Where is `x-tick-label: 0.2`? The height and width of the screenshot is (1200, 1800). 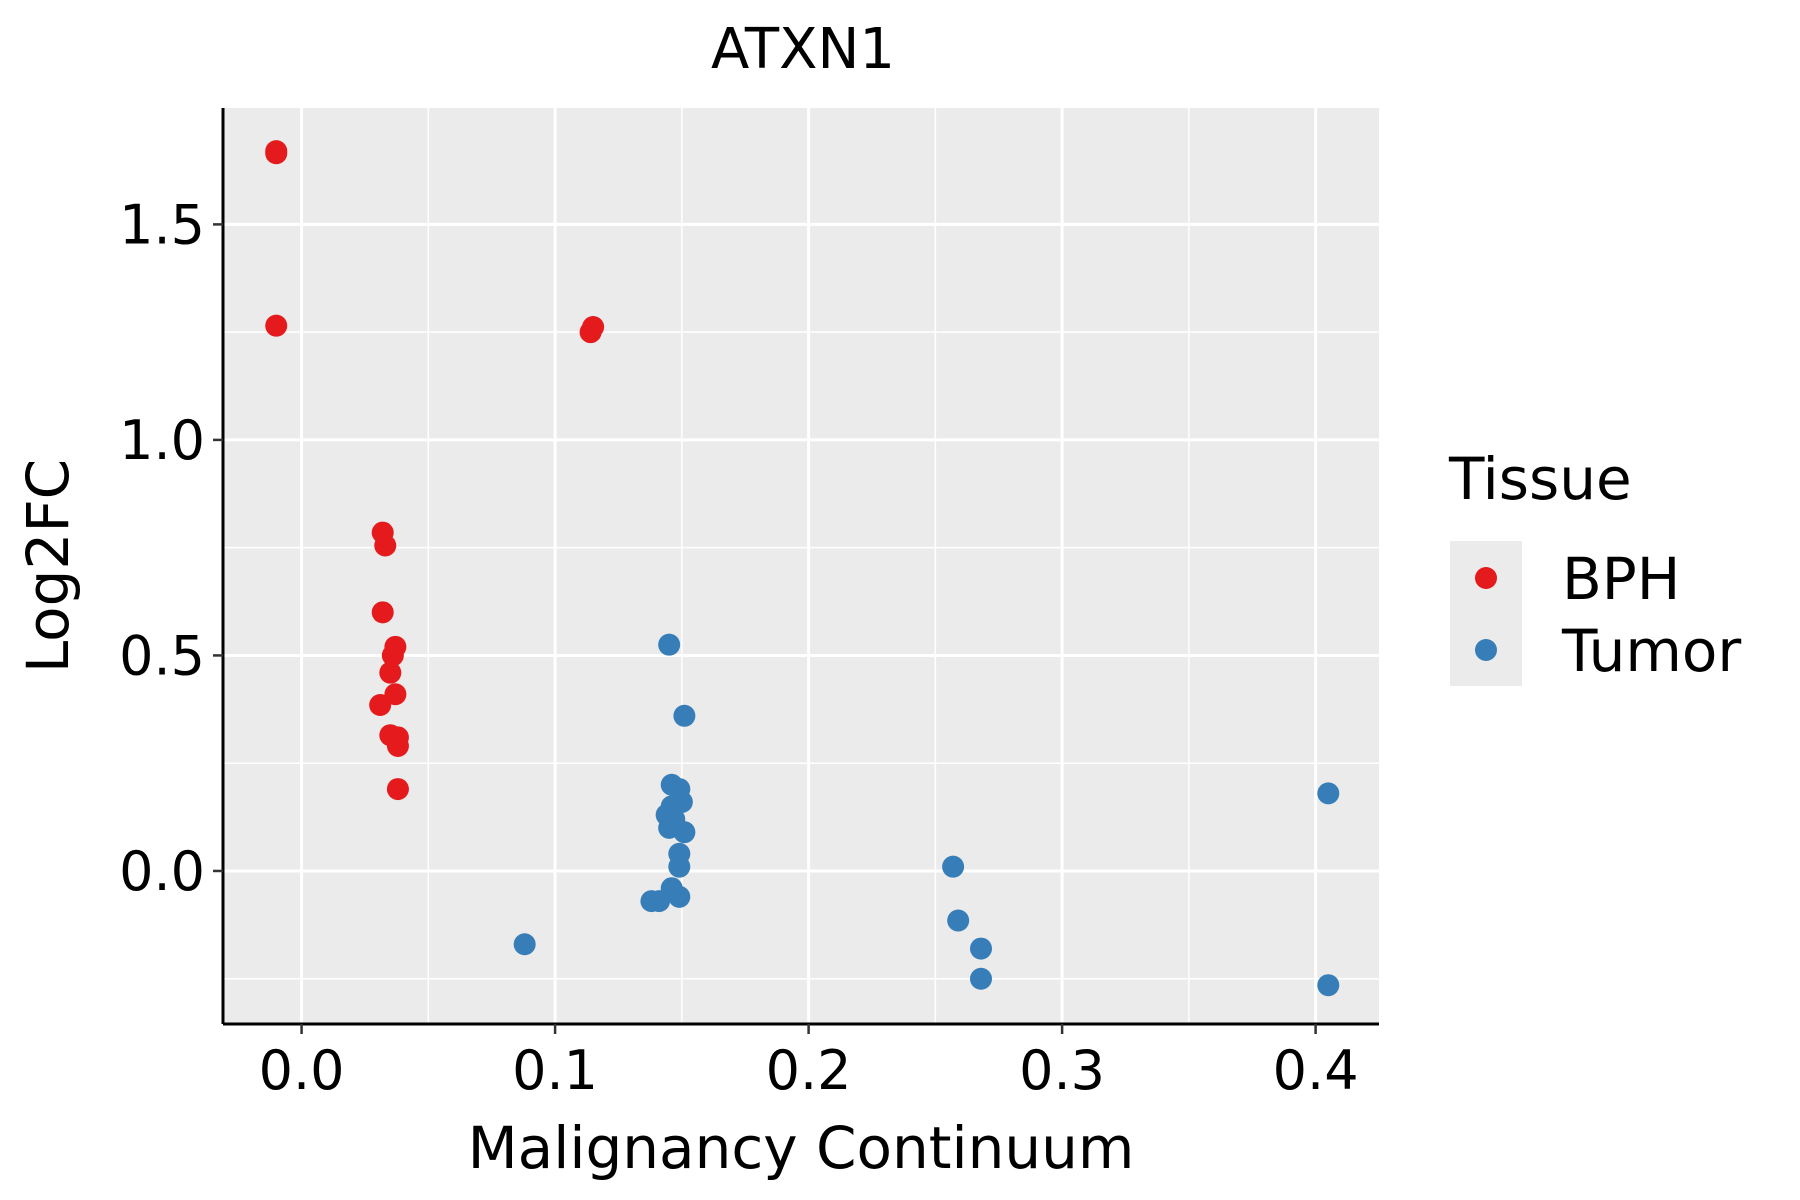 x-tick-label: 0.2 is located at coordinates (809, 1070).